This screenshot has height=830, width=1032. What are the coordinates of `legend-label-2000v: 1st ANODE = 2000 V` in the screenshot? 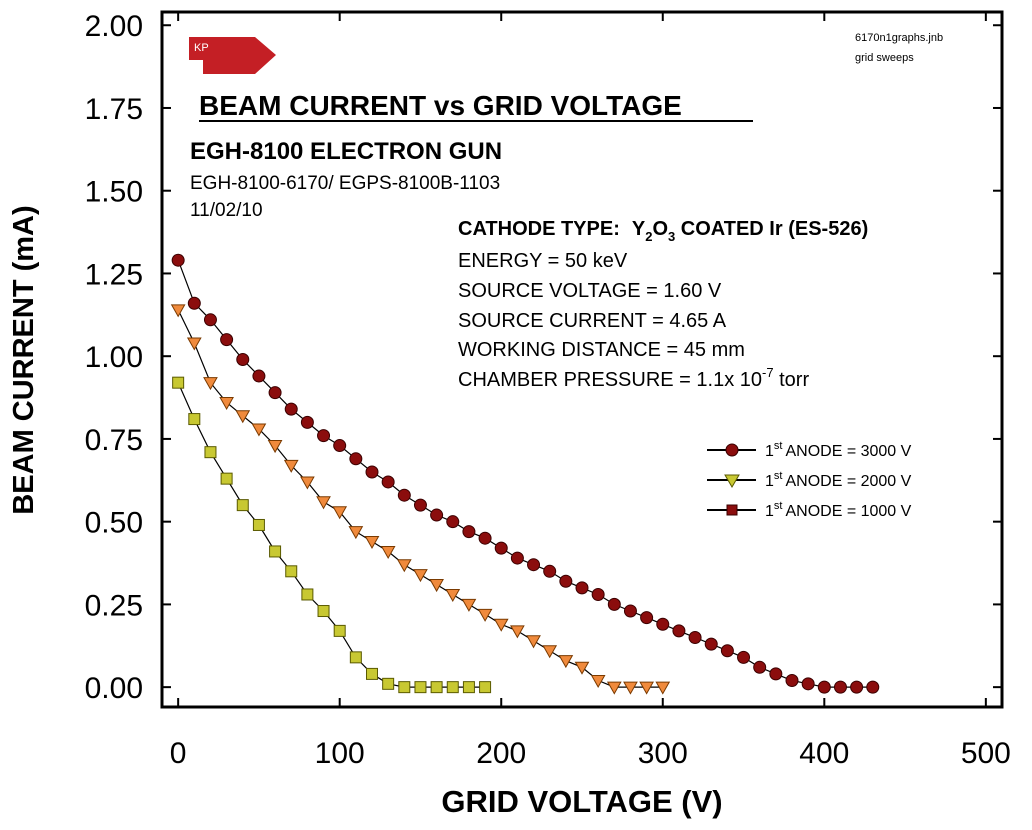 It's located at (838, 480).